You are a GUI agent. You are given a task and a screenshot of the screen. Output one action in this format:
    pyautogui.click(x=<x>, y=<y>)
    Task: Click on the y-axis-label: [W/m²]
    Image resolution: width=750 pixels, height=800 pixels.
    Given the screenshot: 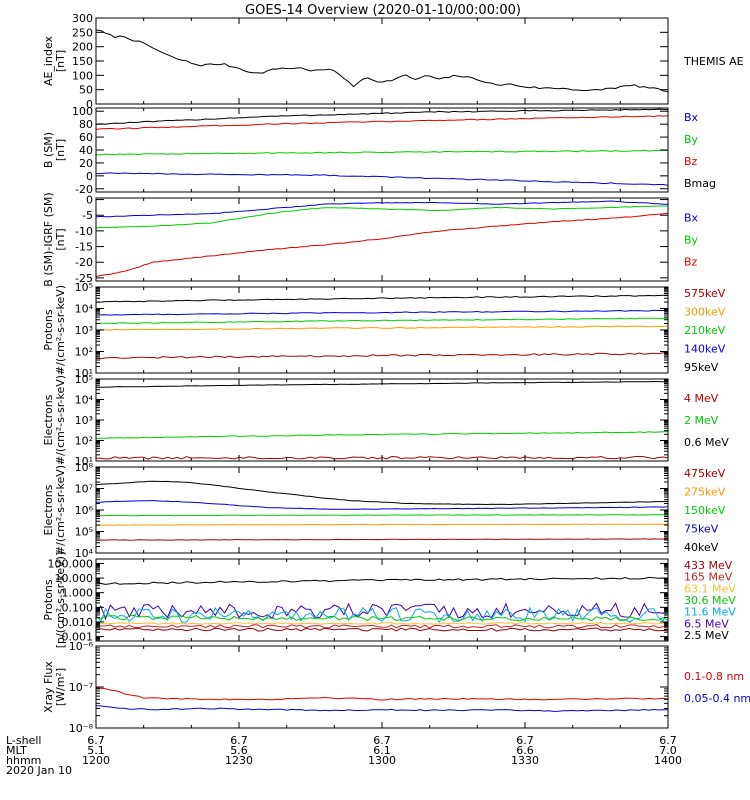 What is the action you would take?
    pyautogui.click(x=60, y=687)
    